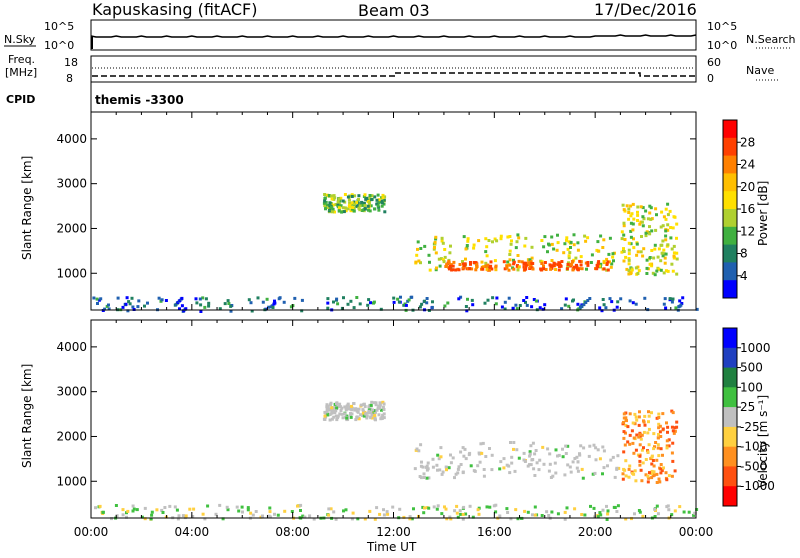 Image resolution: width=800 pixels, height=558 pixels. I want to click on velocity-ytick-label: 3000, so click(71, 392).